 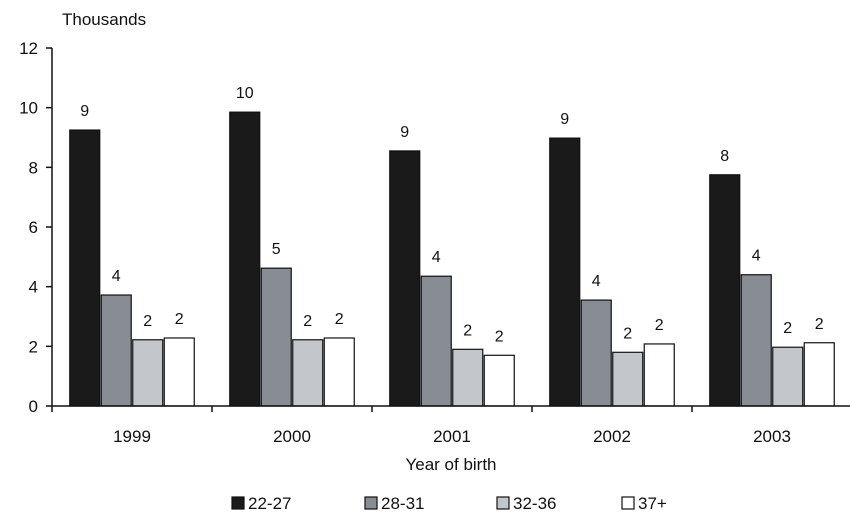 What do you see at coordinates (276, 249) in the screenshot?
I see `bar-value-label: 5` at bounding box center [276, 249].